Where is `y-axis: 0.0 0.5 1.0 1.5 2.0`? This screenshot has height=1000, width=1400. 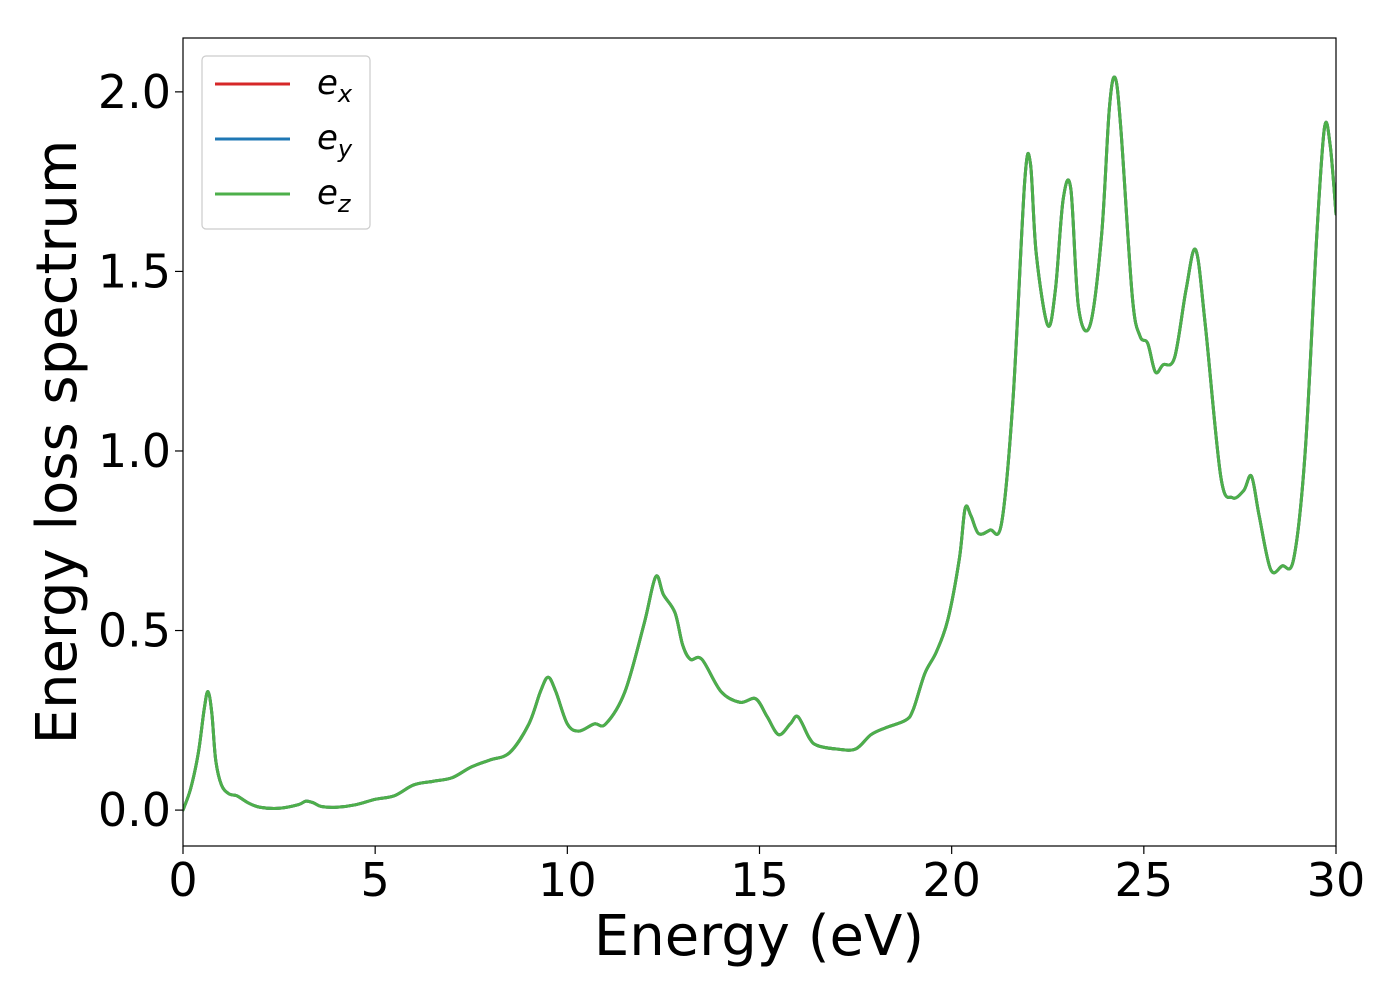
y-axis: 0.0 0.5 1.0 1.5 2.0 is located at coordinates (140, 451).